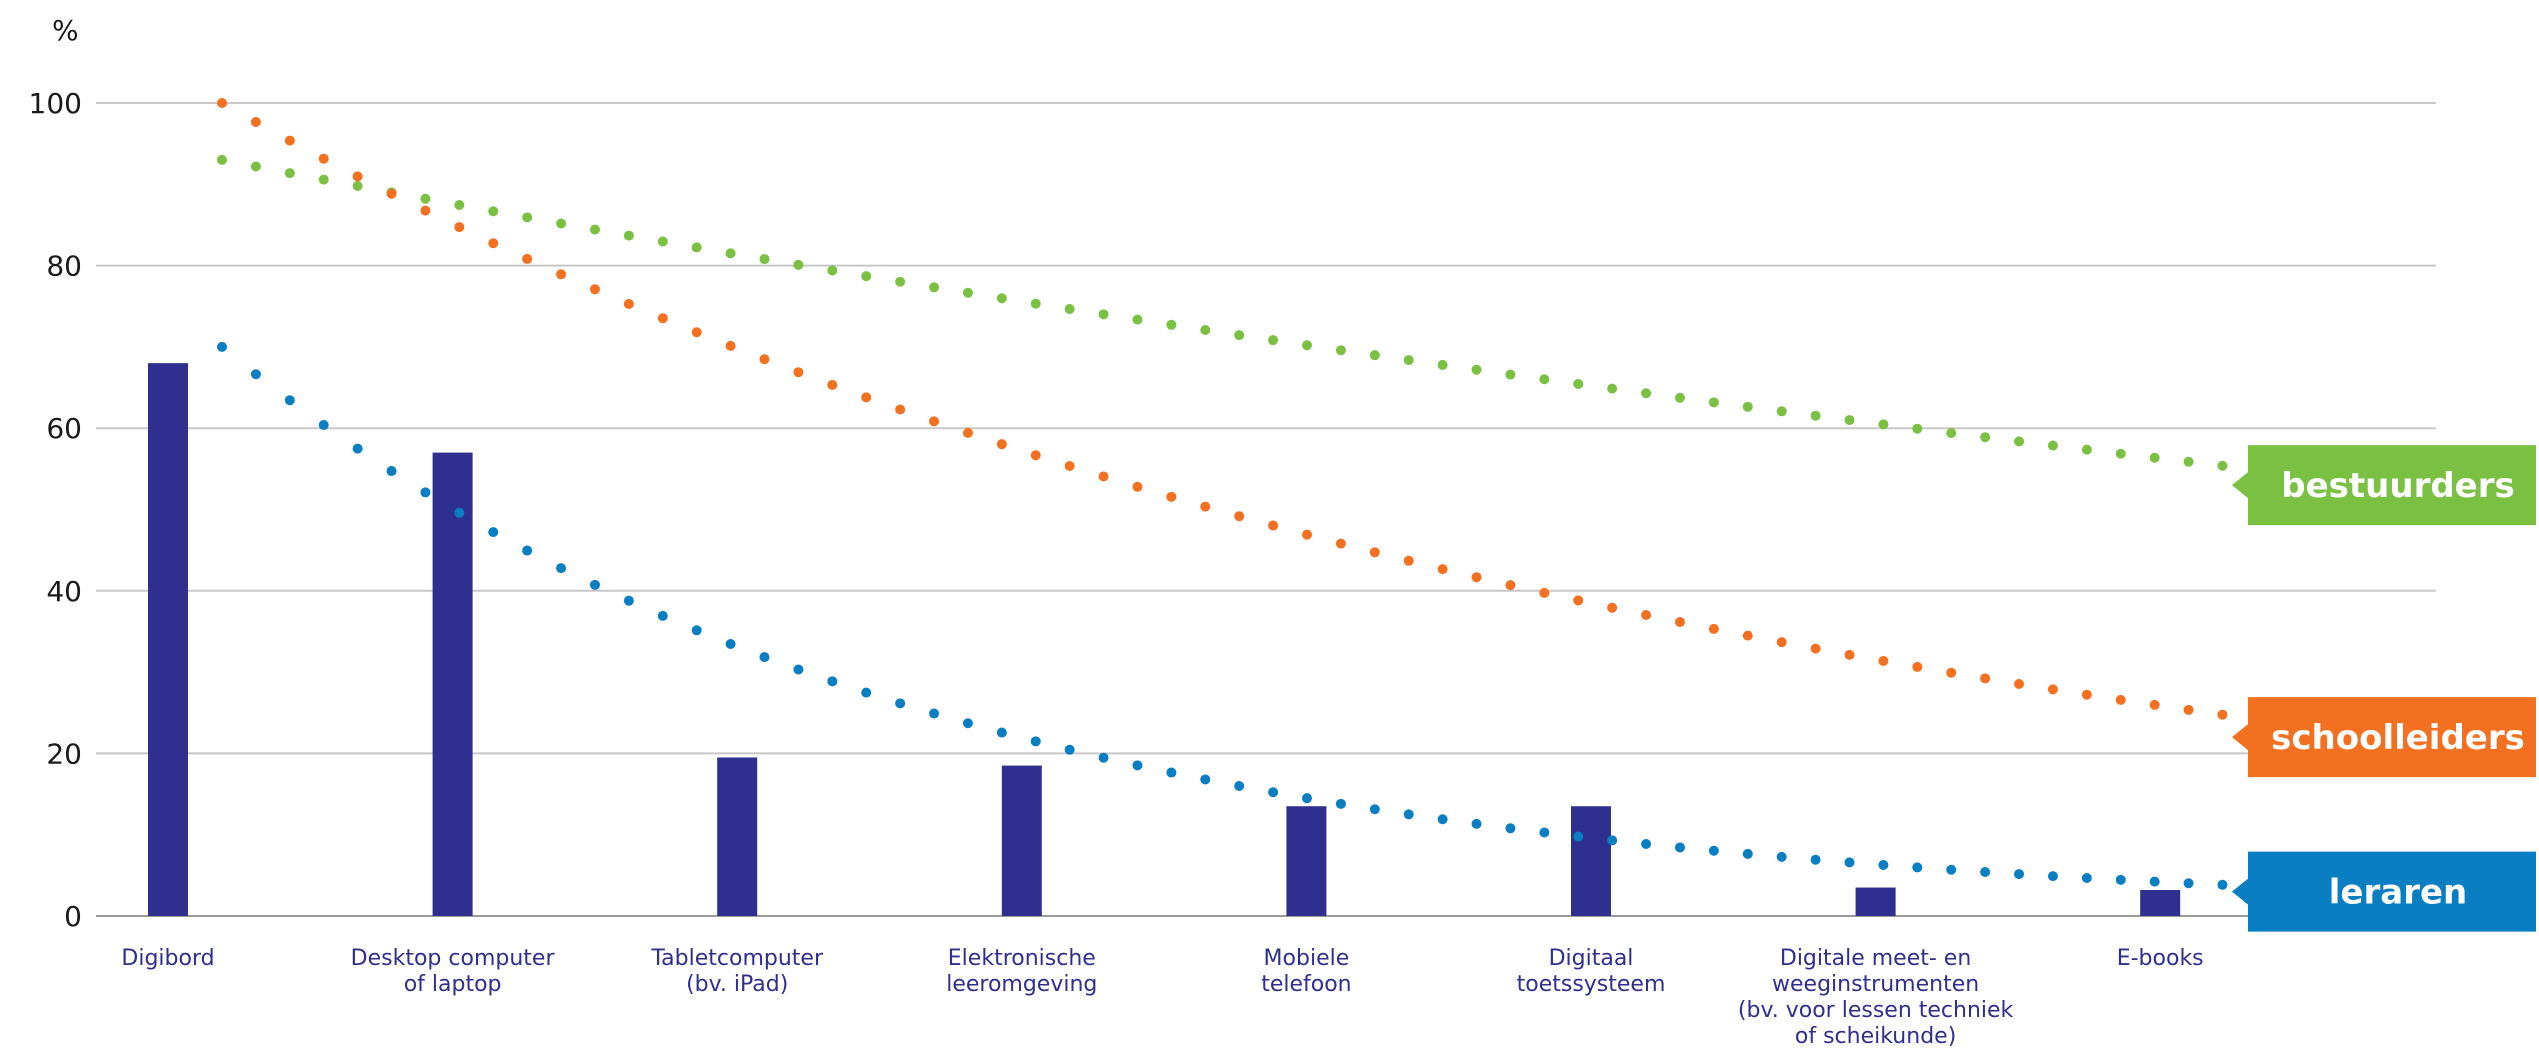 Image resolution: width=2539 pixels, height=1059 pixels. Describe the element at coordinates (55, 103) in the screenshot. I see `y-tick-label: 100` at that location.